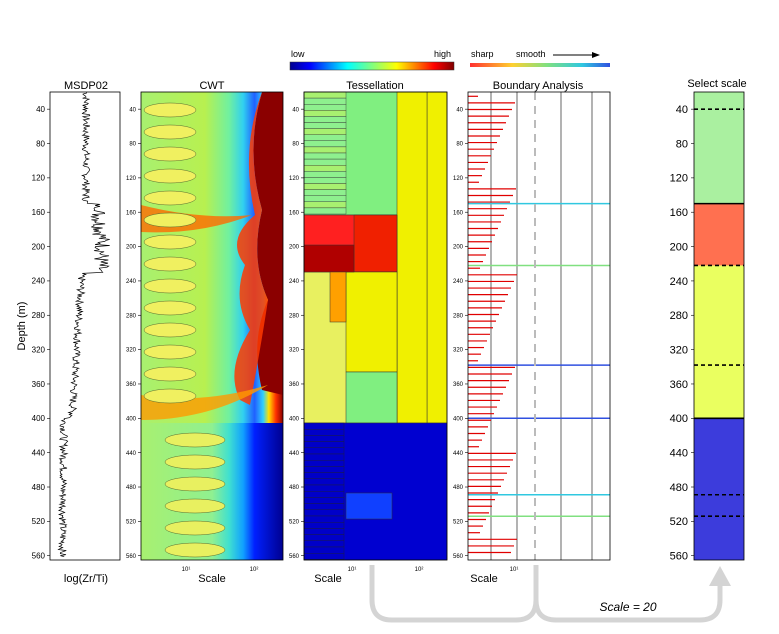  I want to click on select-ytick-3: 160, so click(679, 213).